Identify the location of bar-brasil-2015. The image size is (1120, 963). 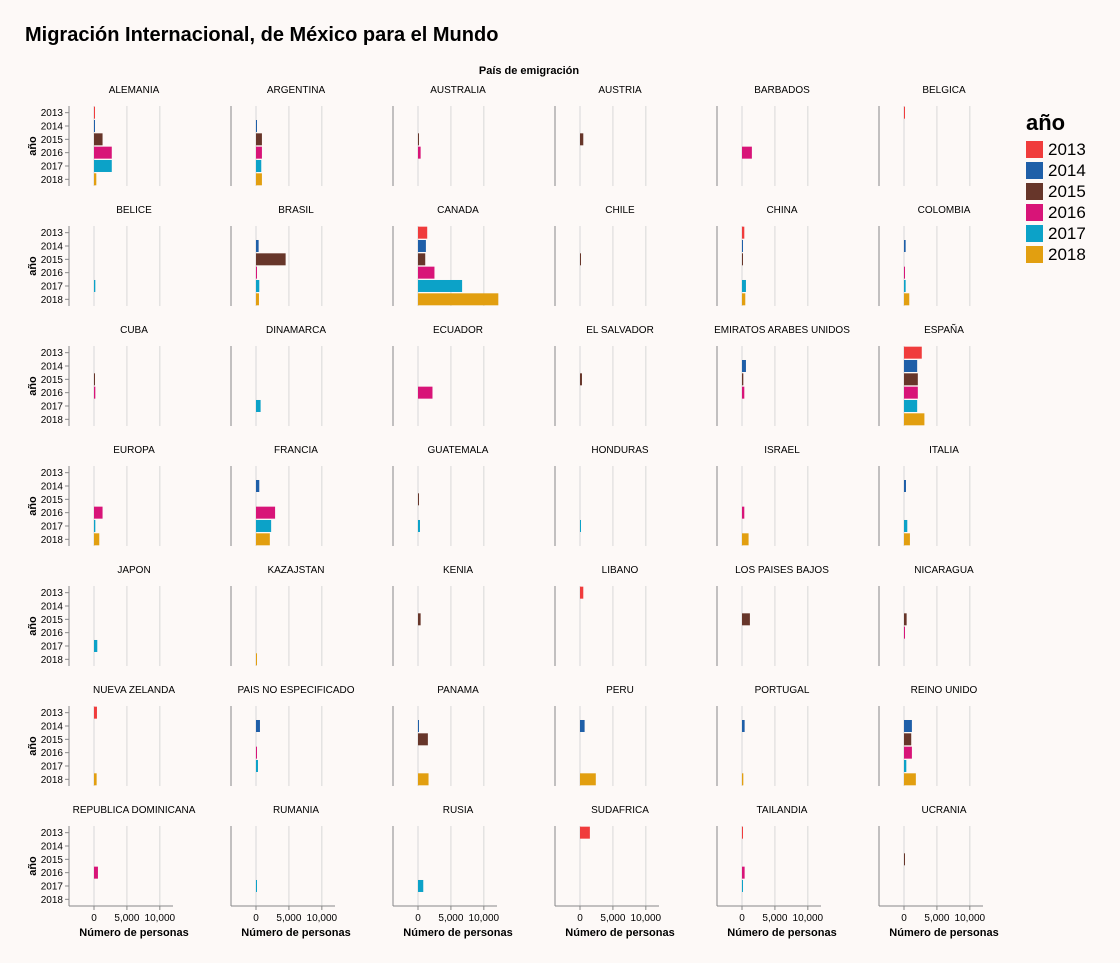
(271, 259).